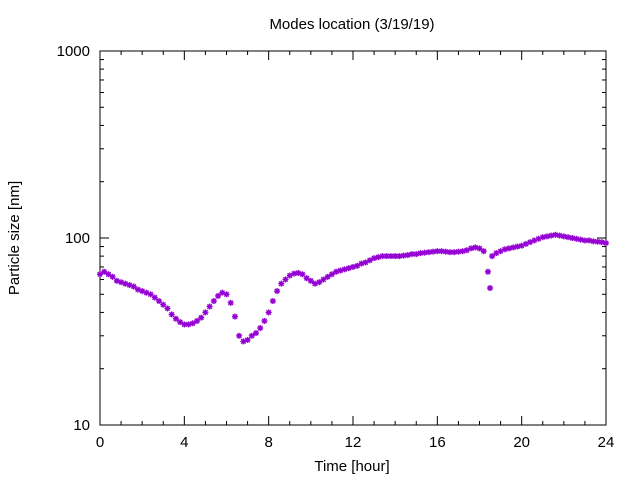 The image size is (640, 480). I want to click on x-tick-label: 20, so click(521, 442).